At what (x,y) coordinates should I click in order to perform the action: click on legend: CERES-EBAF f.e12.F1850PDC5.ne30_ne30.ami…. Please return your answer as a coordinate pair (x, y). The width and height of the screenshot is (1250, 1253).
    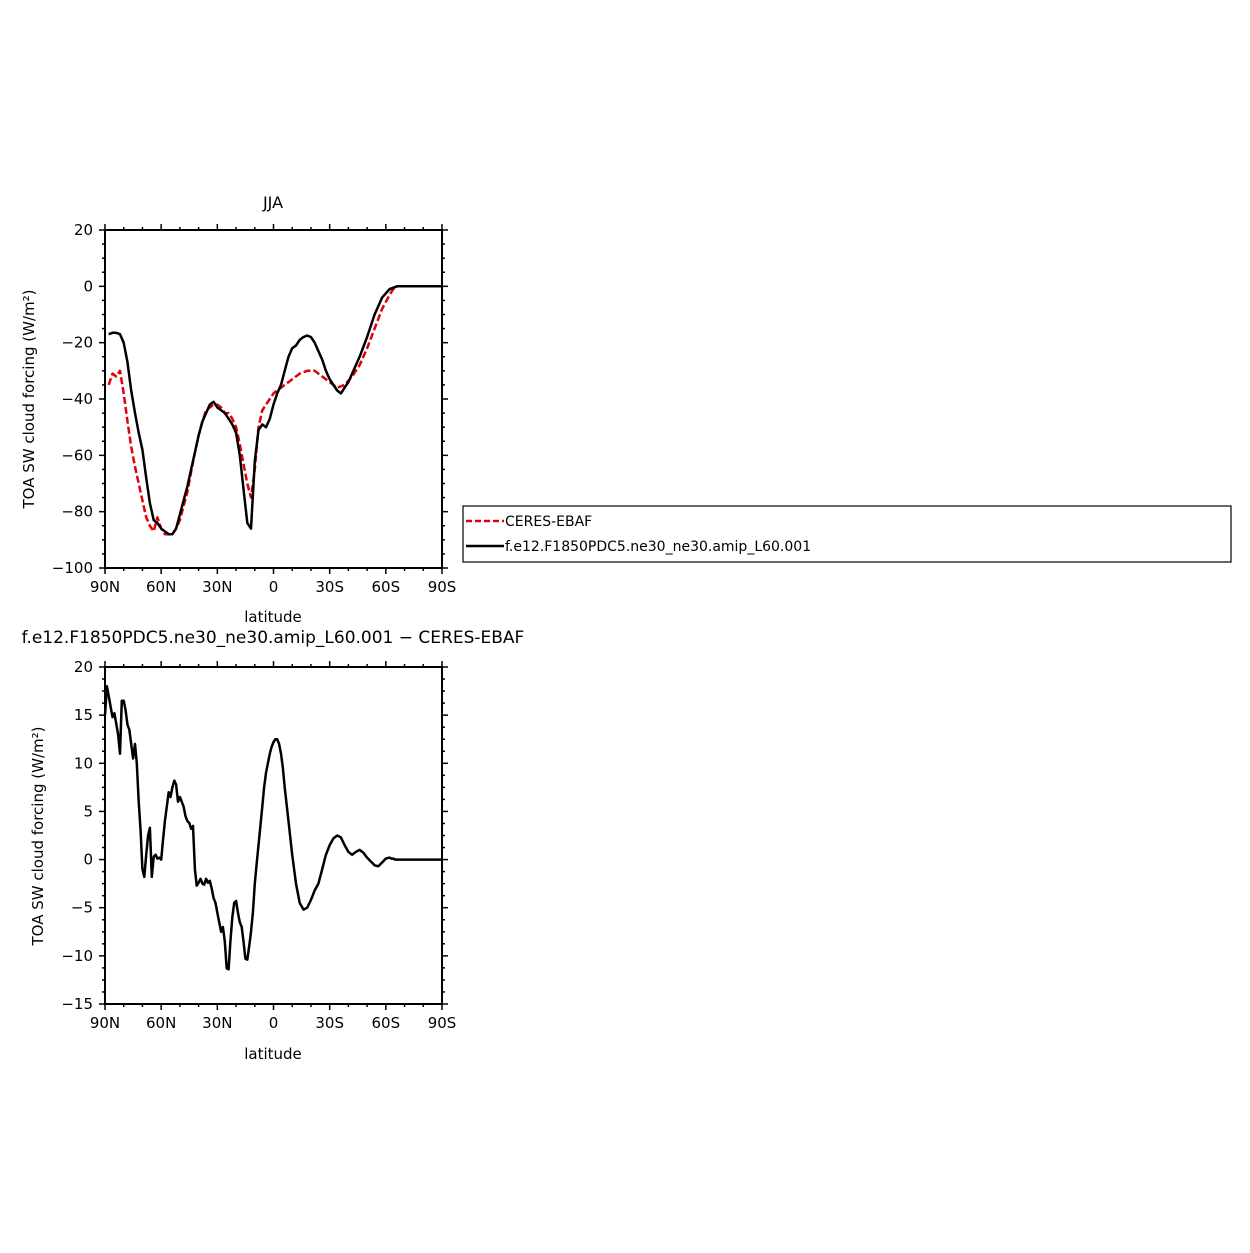
    Looking at the image, I should click on (847, 534).